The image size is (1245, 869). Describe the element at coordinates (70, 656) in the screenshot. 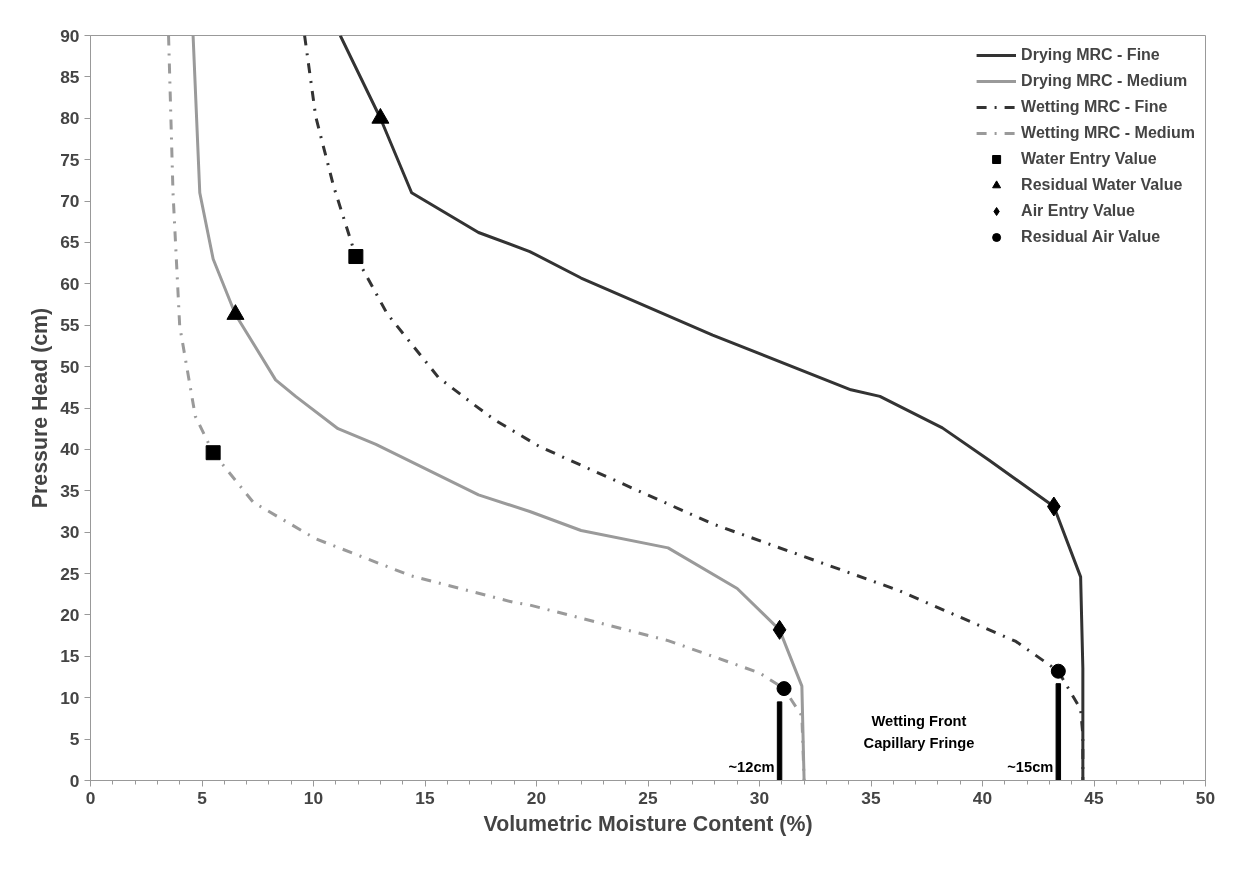

I see `y-tick-label: 15` at that location.